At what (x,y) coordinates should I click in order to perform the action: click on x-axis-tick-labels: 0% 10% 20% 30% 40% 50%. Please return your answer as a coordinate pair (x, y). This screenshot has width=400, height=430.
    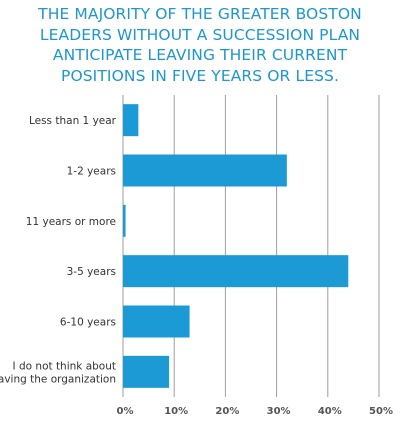
    Looking at the image, I should click on (255, 411).